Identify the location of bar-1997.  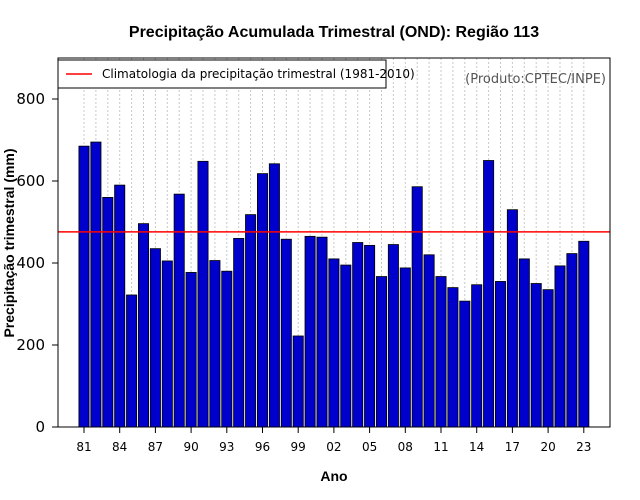
(274, 295).